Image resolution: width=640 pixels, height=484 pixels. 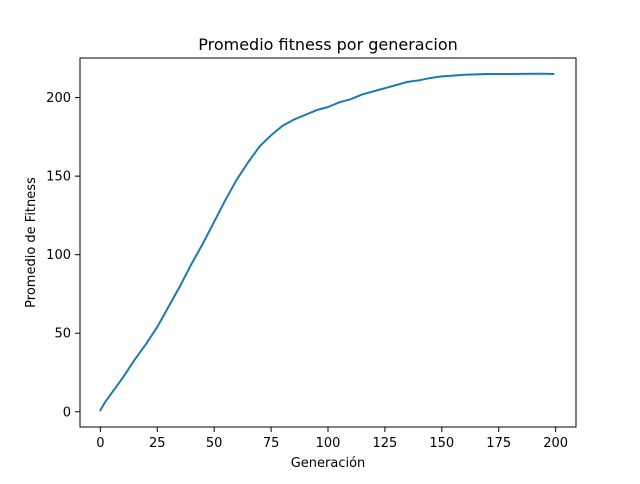 I want to click on x-tick-label: 150, so click(x=441, y=443).